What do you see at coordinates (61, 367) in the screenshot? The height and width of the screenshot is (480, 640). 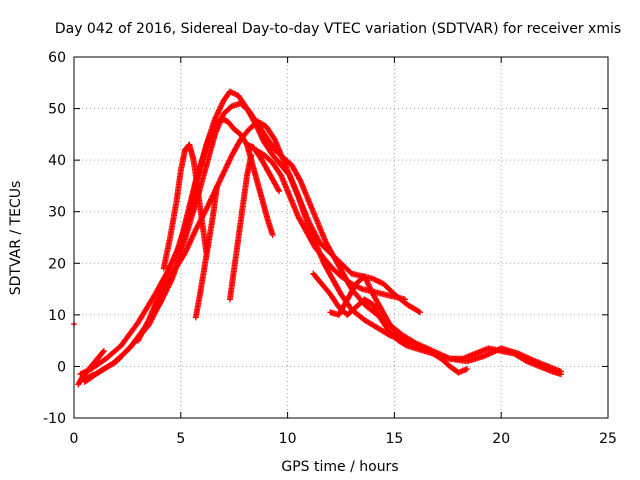 I see `y-tick-label: 0` at bounding box center [61, 367].